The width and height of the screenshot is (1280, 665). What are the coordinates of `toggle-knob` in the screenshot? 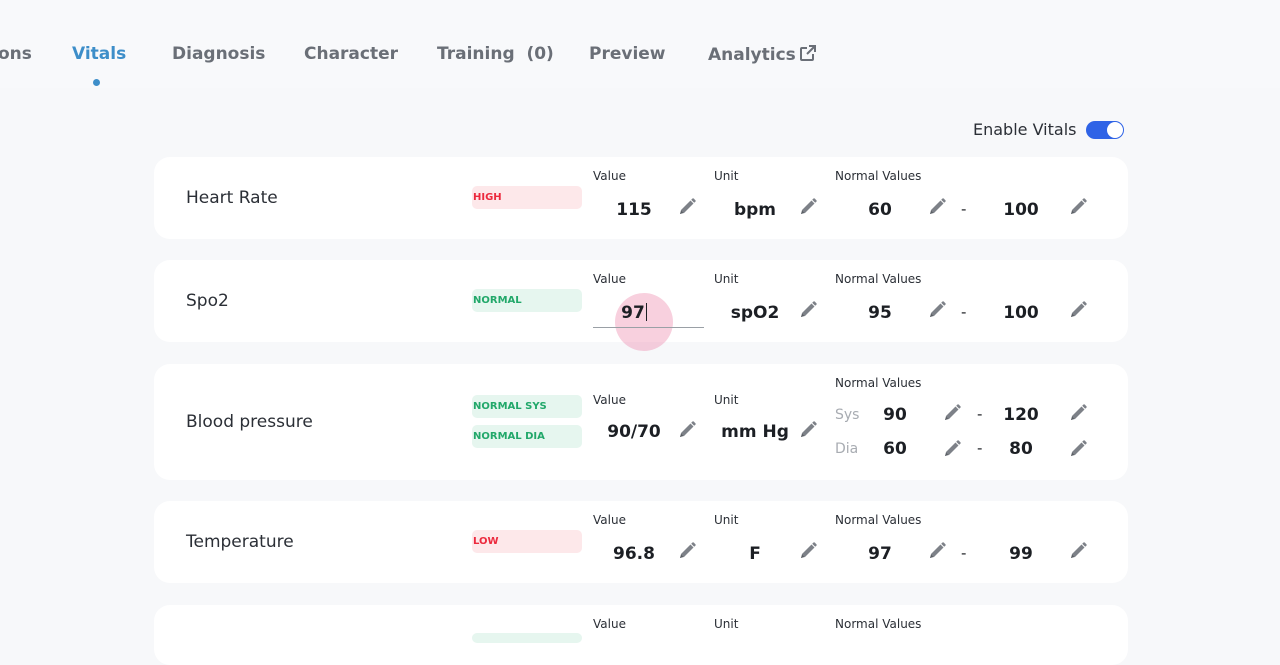 It's located at (1115, 129).